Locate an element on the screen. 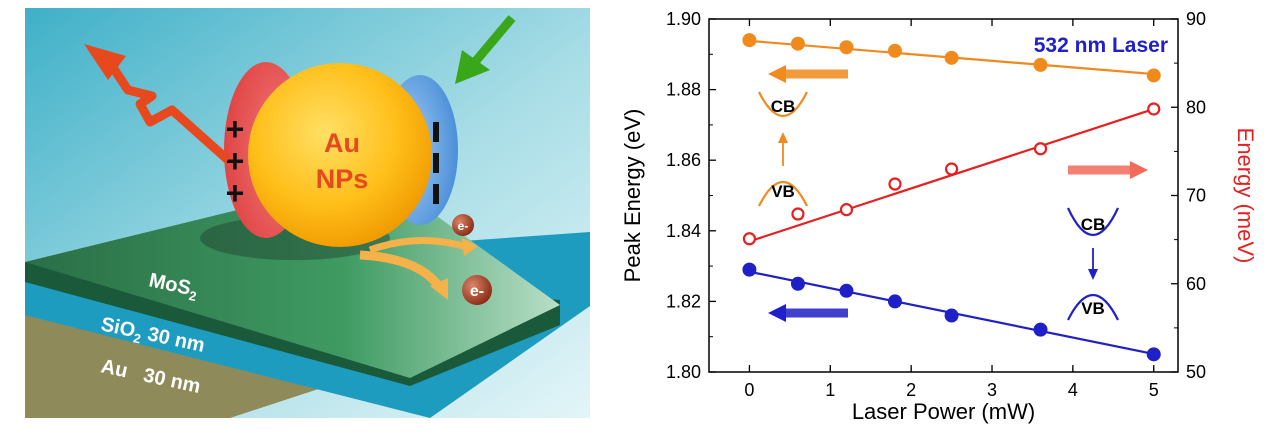 The image size is (1271, 433). electron-small-label: e- is located at coordinates (463, 226).